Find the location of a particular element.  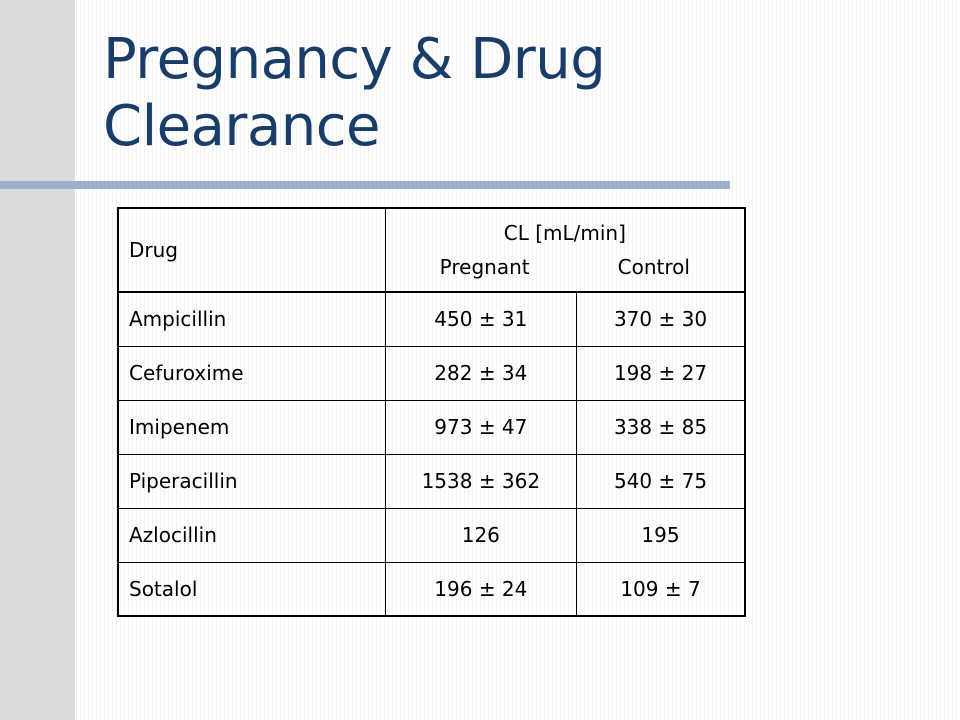

header-control: Control is located at coordinates (653, 267).